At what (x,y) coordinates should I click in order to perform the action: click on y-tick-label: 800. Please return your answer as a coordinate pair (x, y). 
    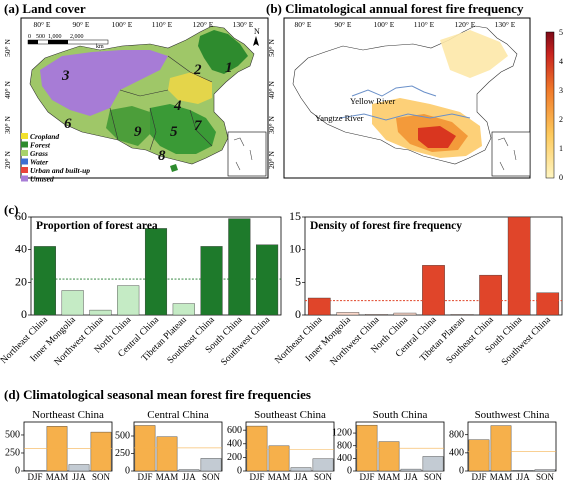
    Looking at the image, I should click on (456, 434).